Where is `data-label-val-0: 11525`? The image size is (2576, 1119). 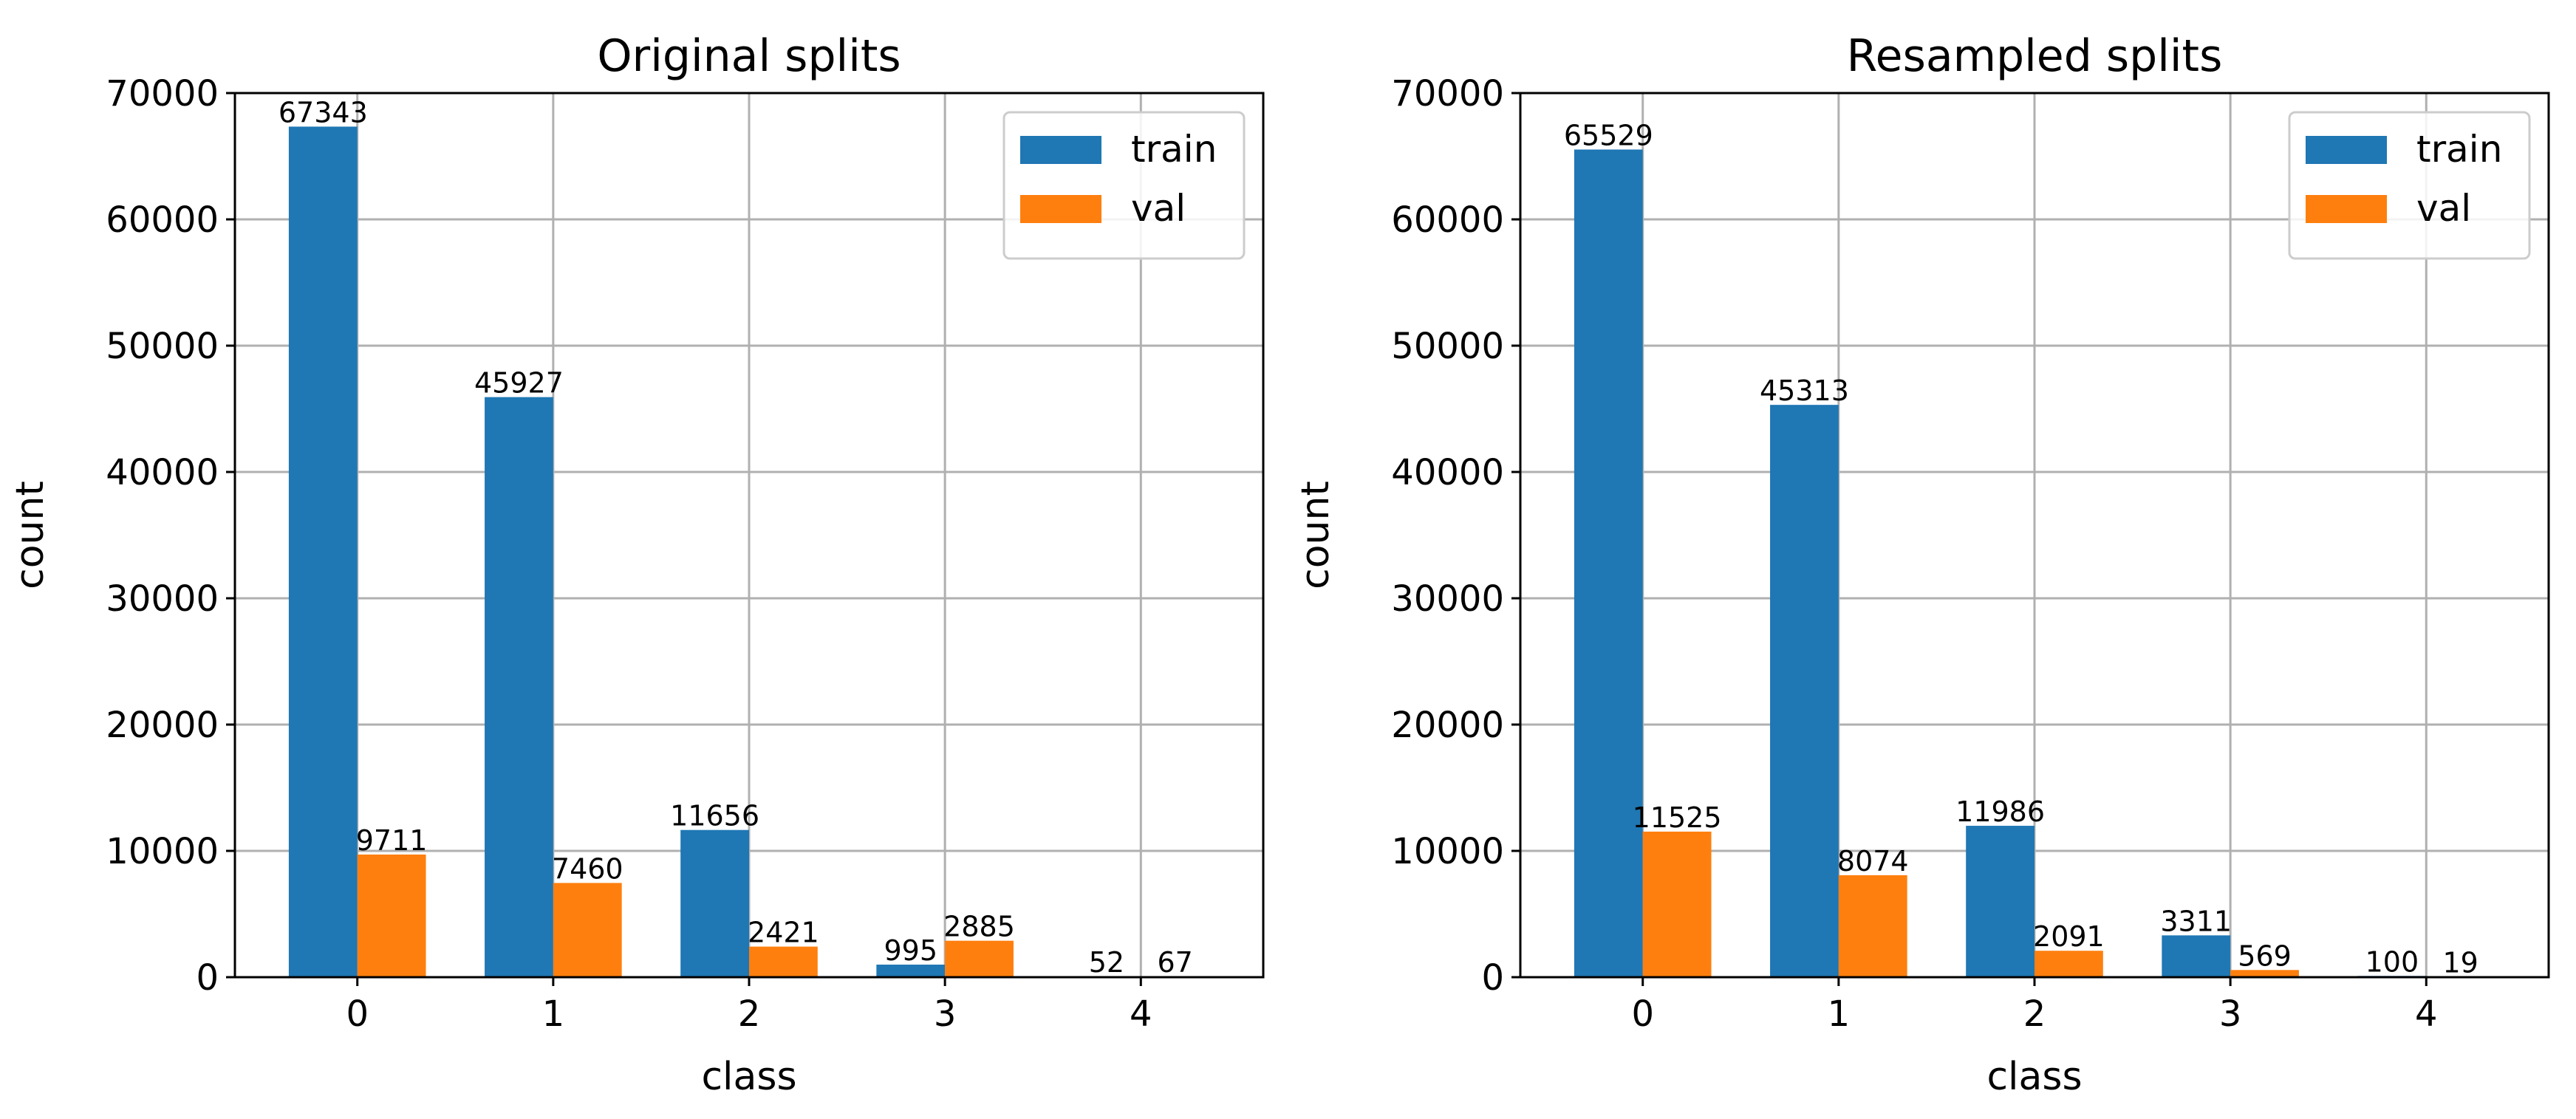
data-label-val-0: 11525 is located at coordinates (1677, 817).